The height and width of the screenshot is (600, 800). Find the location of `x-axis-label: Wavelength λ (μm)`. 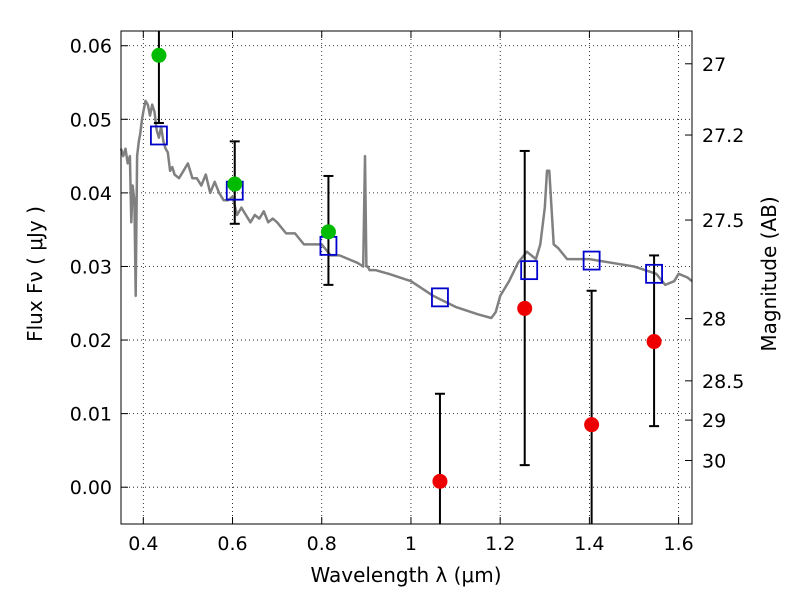

x-axis-label: Wavelength λ (μm) is located at coordinates (405, 575).